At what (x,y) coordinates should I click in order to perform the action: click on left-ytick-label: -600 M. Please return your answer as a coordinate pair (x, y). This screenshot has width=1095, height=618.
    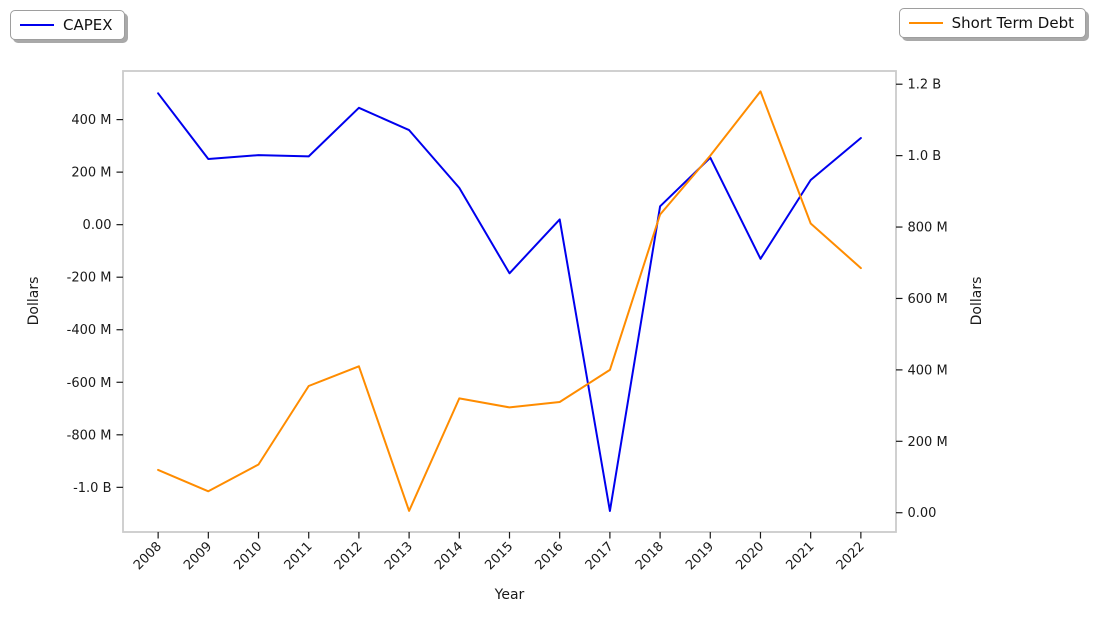
    Looking at the image, I should click on (89, 383).